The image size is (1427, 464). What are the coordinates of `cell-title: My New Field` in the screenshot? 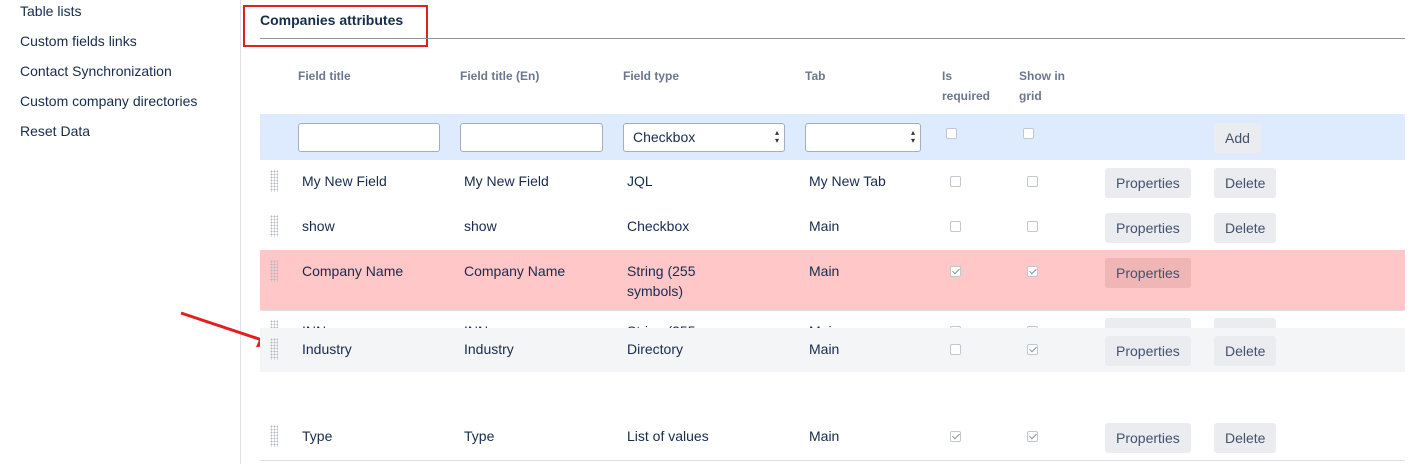 It's located at (344, 181).